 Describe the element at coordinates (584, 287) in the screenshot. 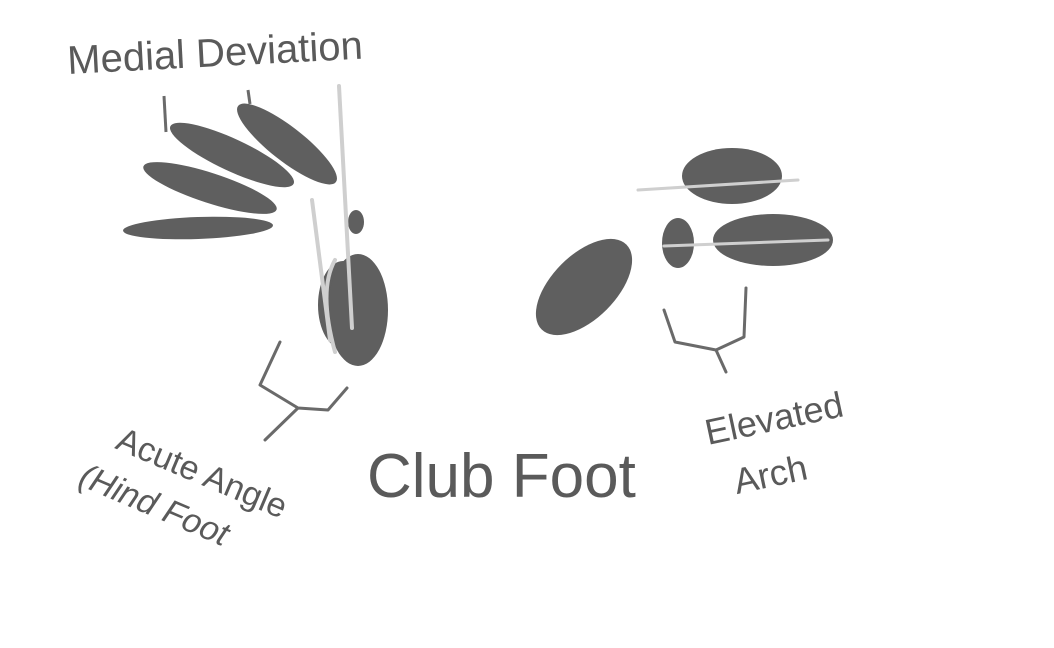

I see `right-calcaneus` at that location.